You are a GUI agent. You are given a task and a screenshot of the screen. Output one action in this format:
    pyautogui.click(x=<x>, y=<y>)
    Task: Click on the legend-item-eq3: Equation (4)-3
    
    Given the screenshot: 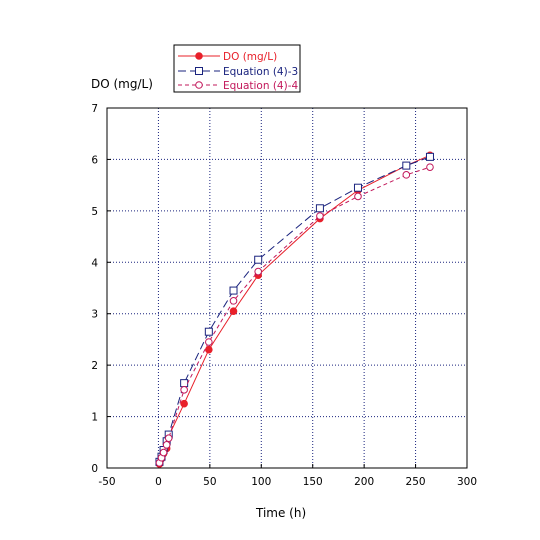 What is the action you would take?
    pyautogui.click(x=238, y=72)
    